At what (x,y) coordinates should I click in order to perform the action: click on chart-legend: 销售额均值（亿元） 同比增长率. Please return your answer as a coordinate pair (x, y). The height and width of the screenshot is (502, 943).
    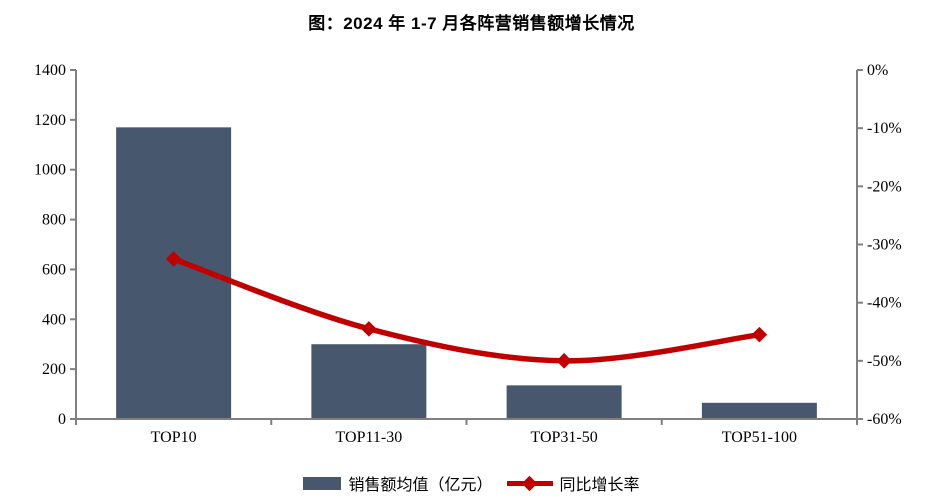
    Looking at the image, I should click on (471, 483).